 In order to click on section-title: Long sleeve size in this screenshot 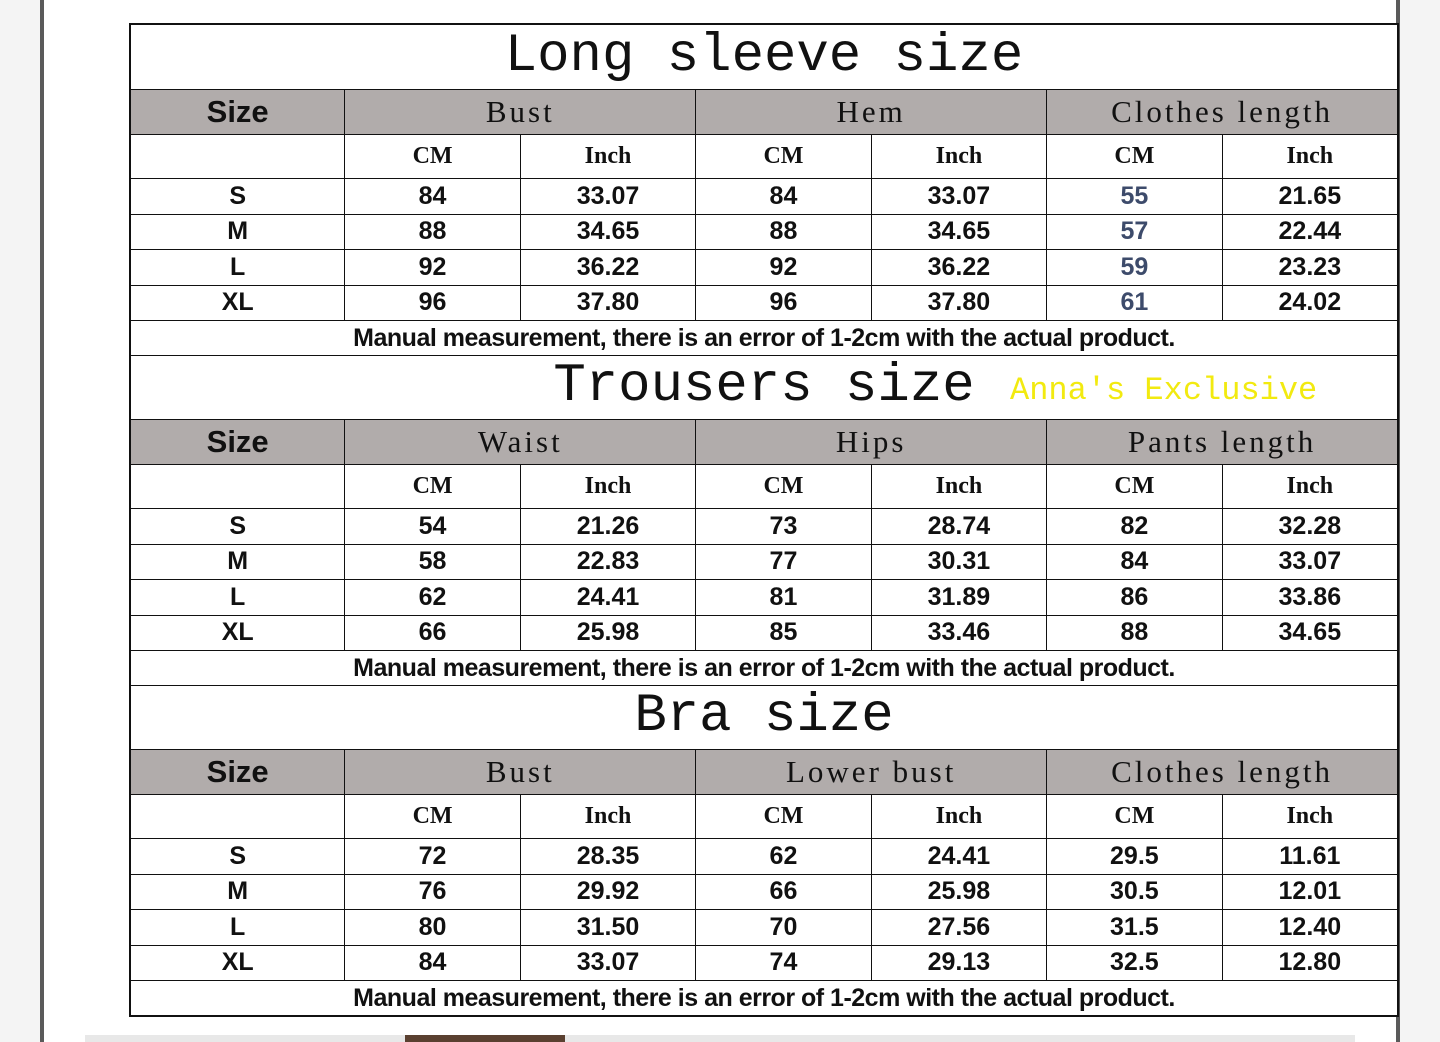, I will do `click(764, 56)`.